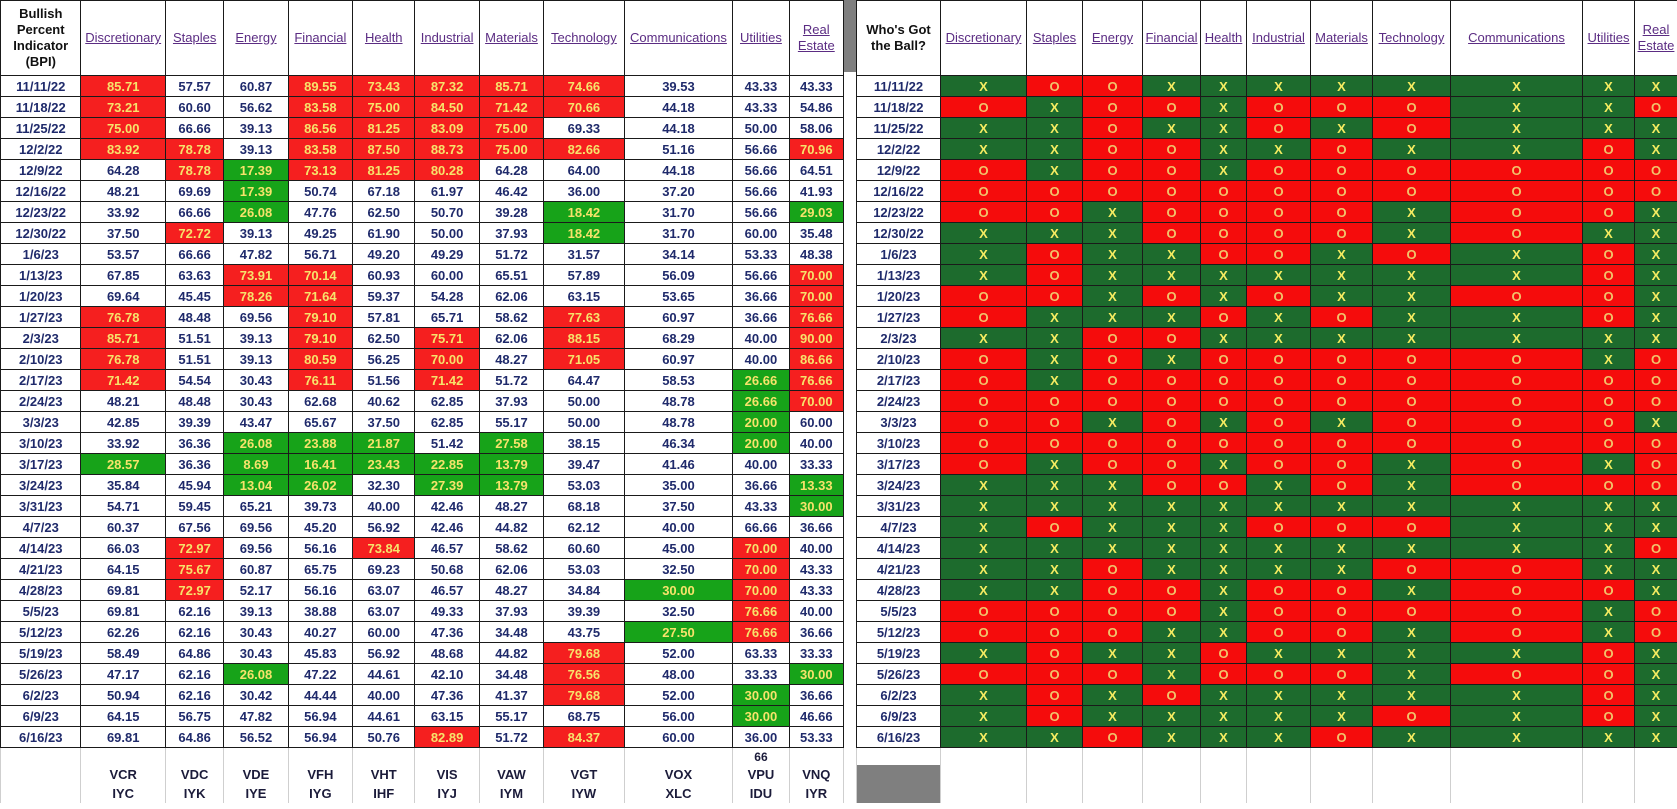 The image size is (1677, 809). Describe the element at coordinates (816, 653) in the screenshot. I see `bpi-value-cell: 33.33` at that location.